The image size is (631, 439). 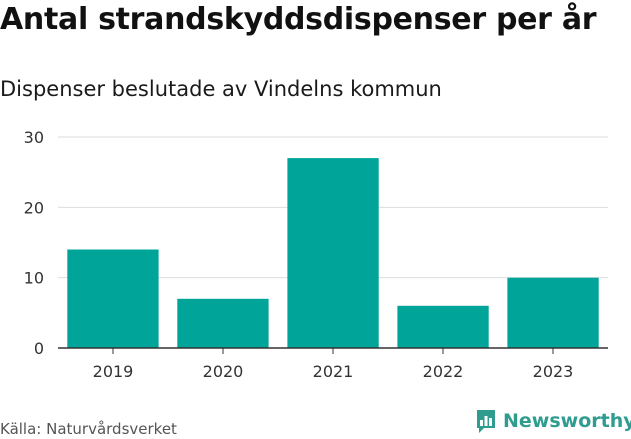 What do you see at coordinates (34, 137) in the screenshot?
I see `y-tick-label: 30` at bounding box center [34, 137].